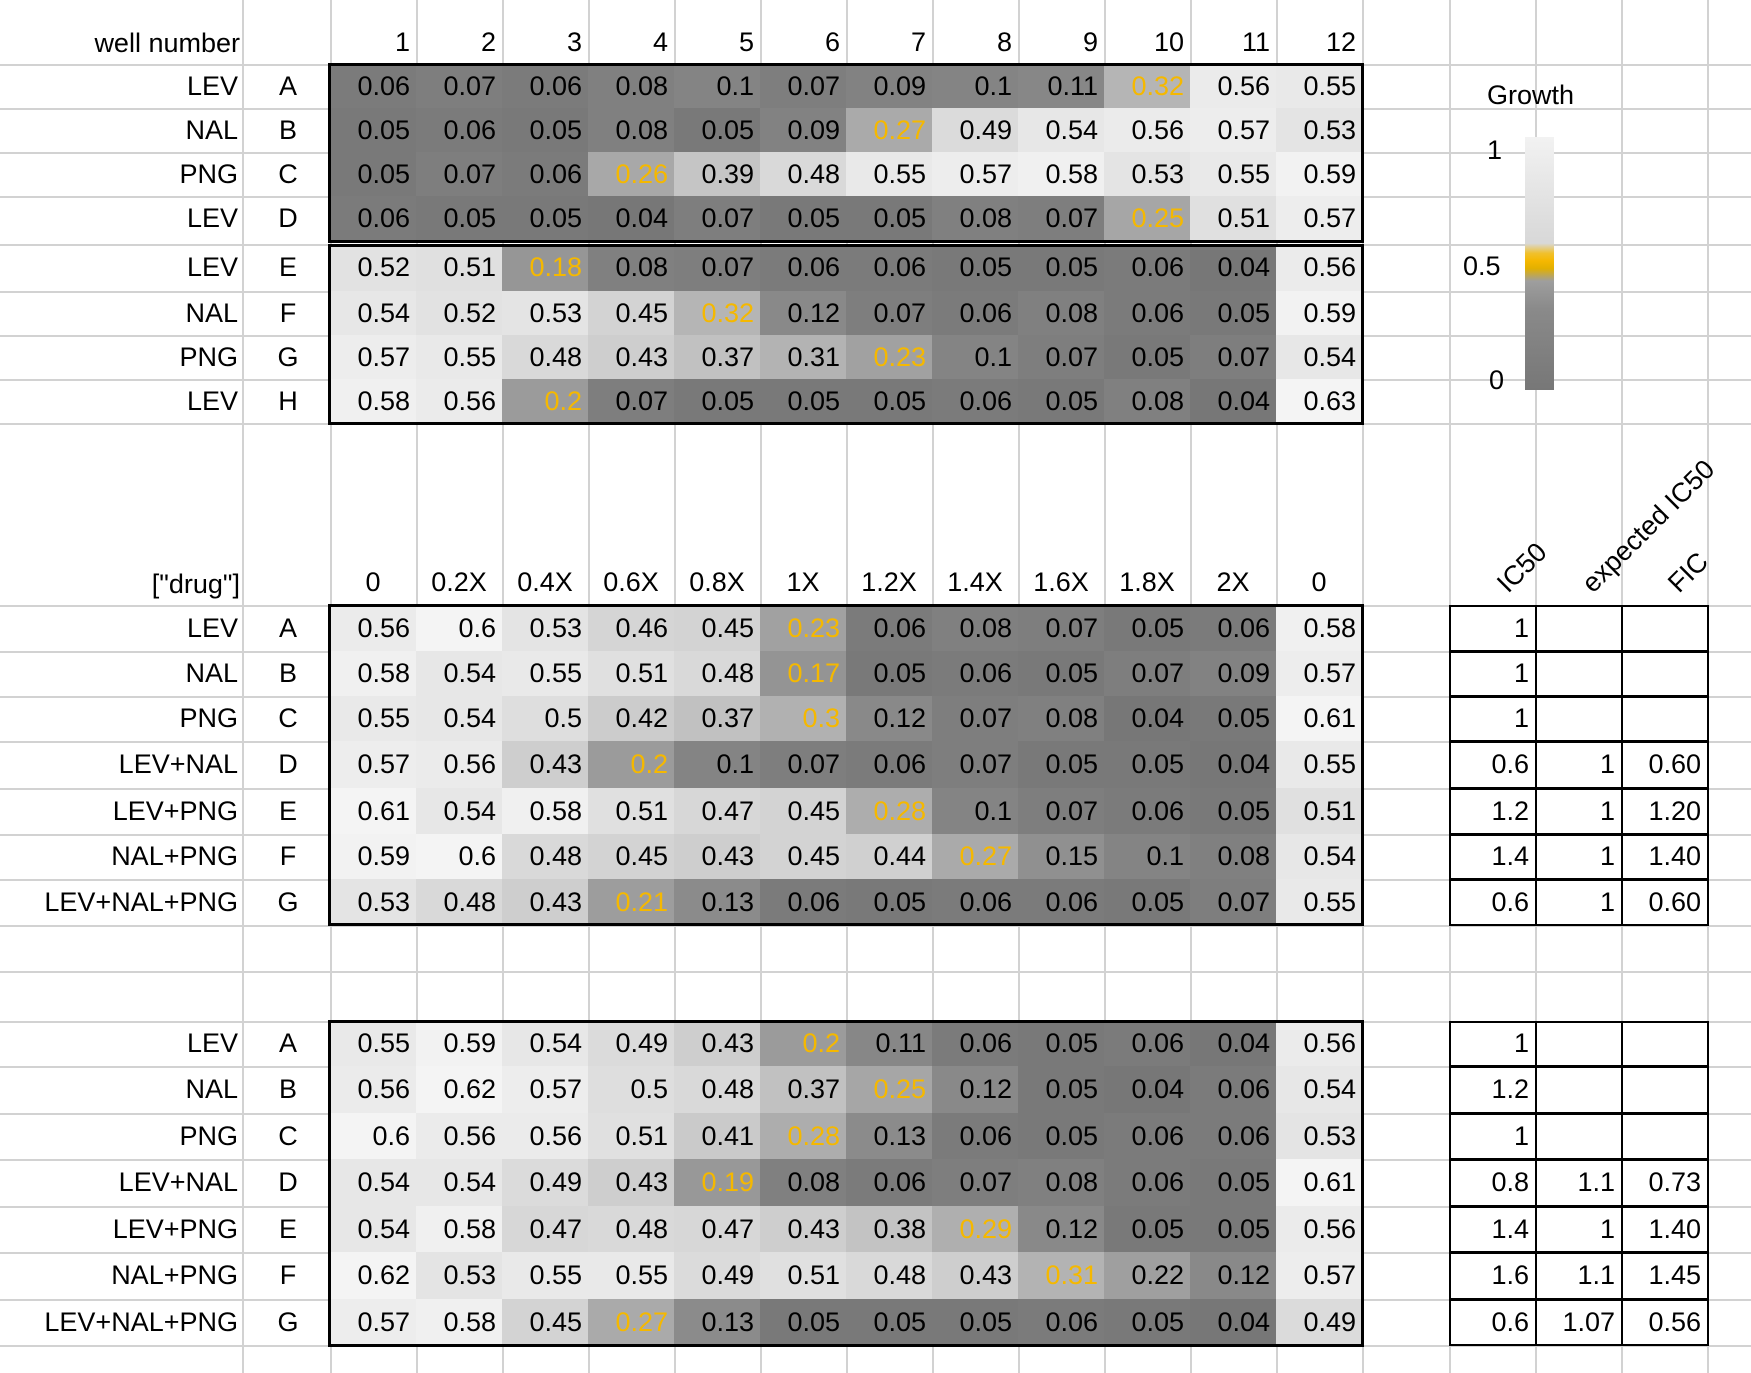 Image resolution: width=1751 pixels, height=1373 pixels. Describe the element at coordinates (1674, 1182) in the screenshot. I see `fic-cell: 0.73` at that location.